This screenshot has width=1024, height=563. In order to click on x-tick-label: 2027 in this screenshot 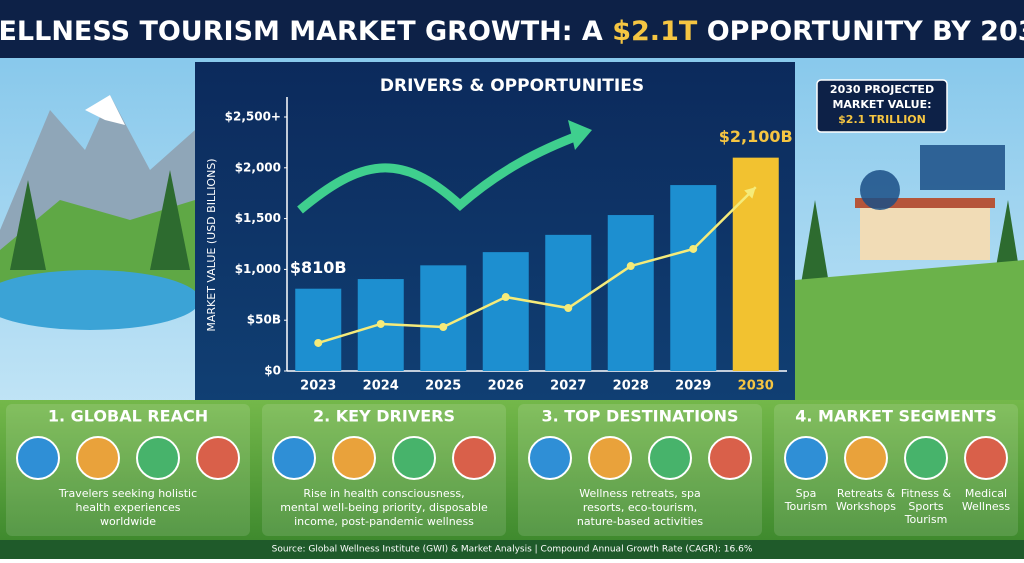, I will do `click(568, 386)`.